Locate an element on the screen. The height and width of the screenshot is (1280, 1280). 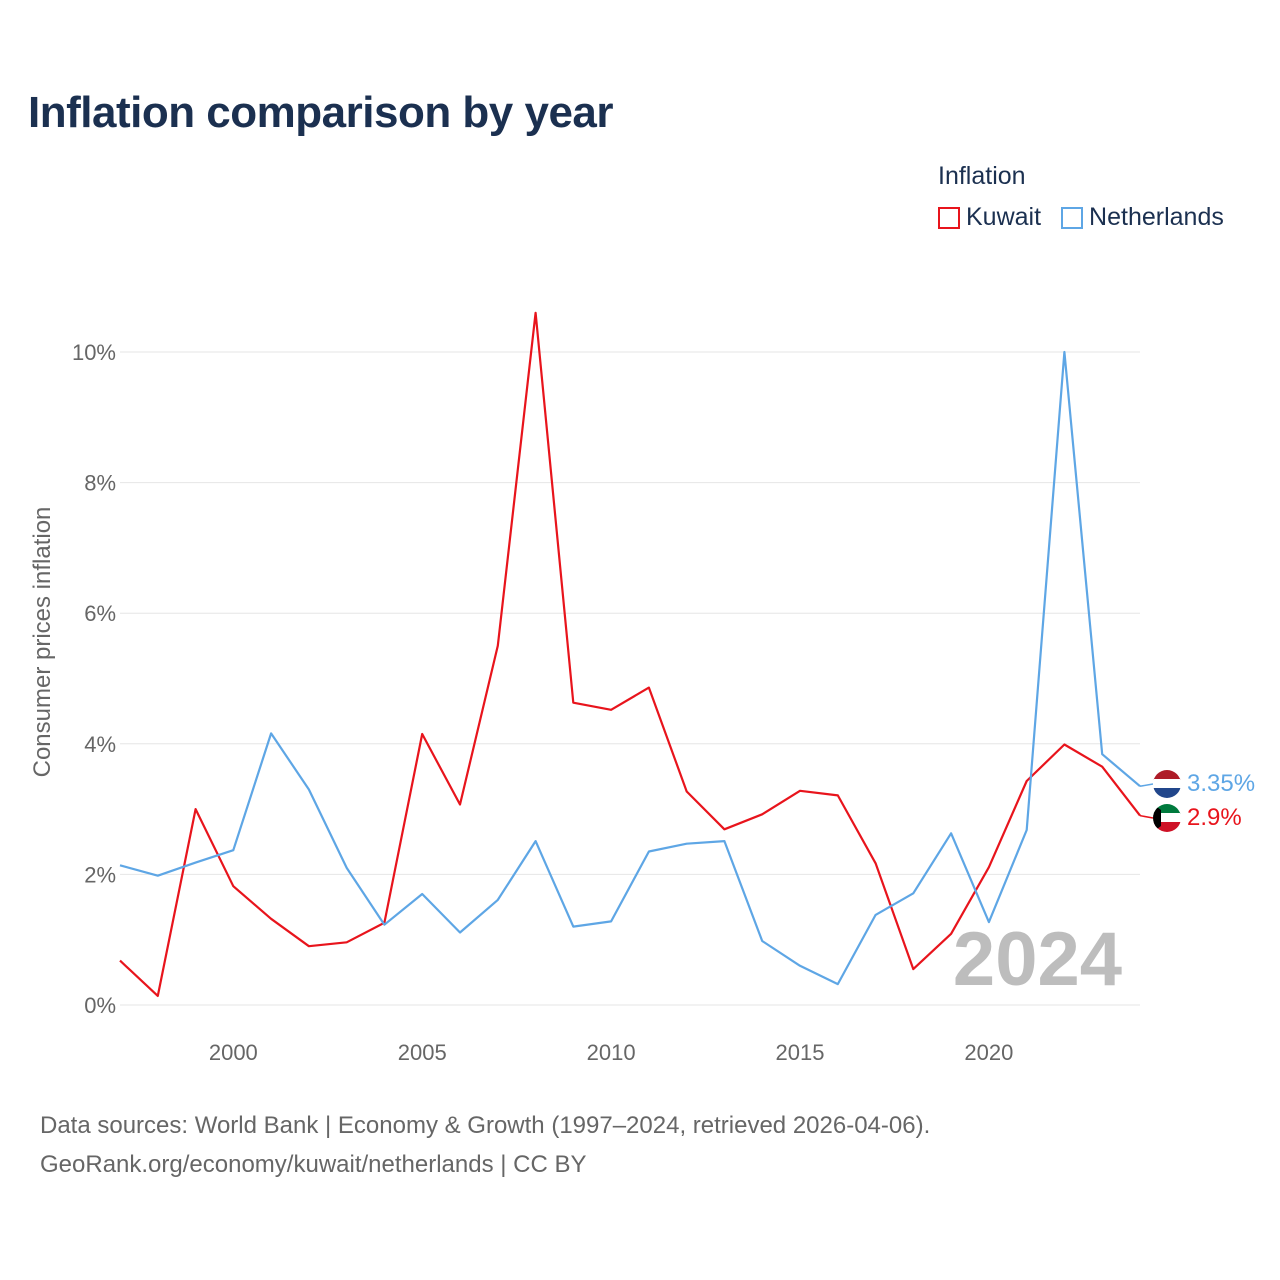
y-tick-label: 6% is located at coordinates (100, 613).